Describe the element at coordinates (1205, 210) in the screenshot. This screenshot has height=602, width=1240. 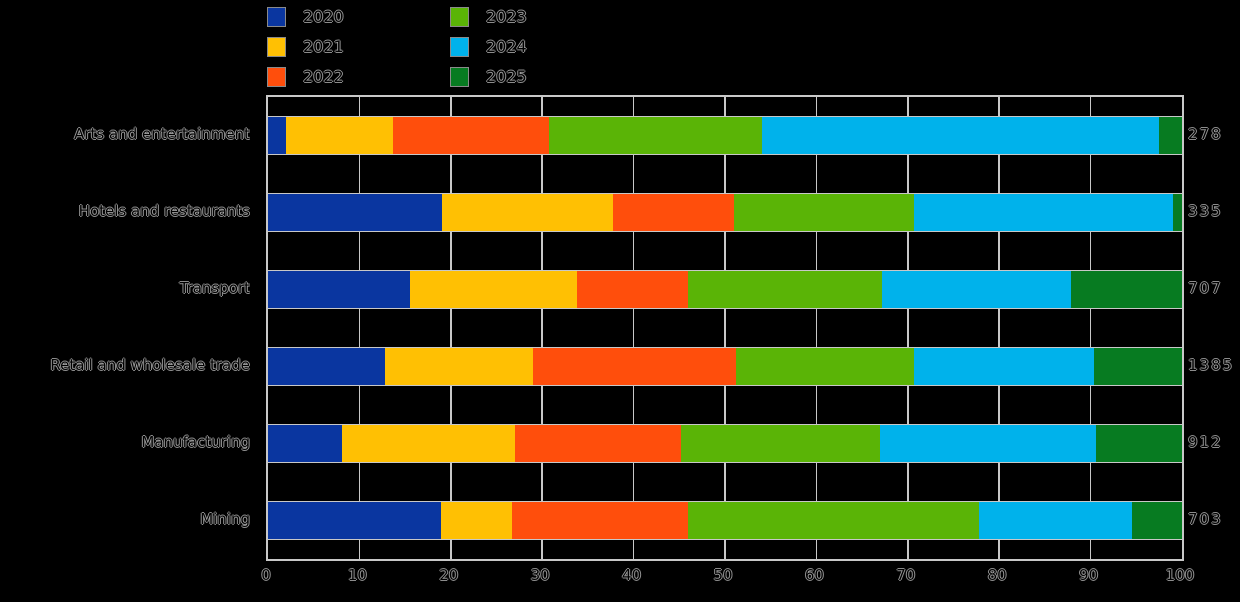
I see `bar-total-label: 335` at that location.